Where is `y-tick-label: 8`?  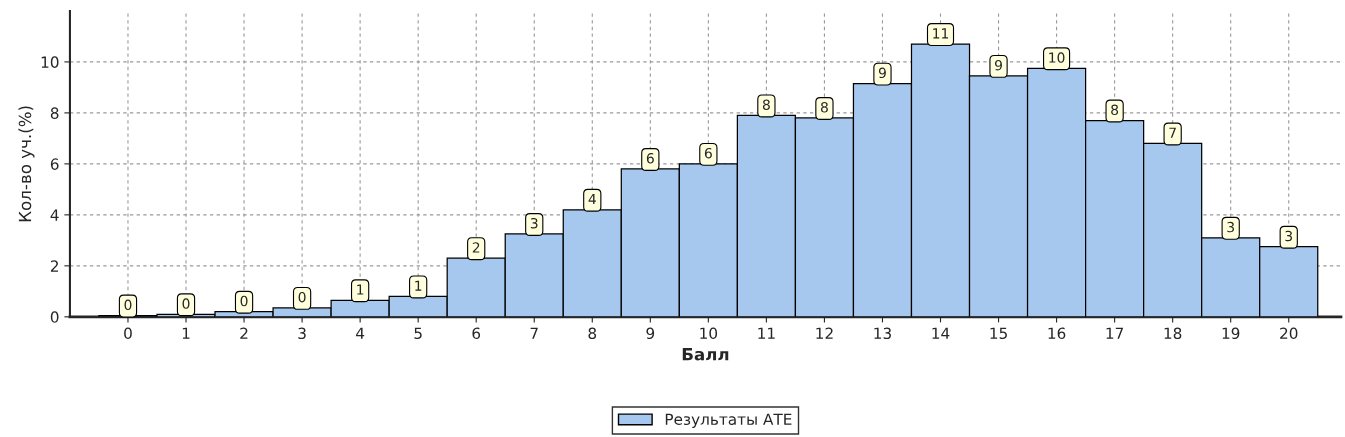
y-tick-label: 8 is located at coordinates (54, 113).